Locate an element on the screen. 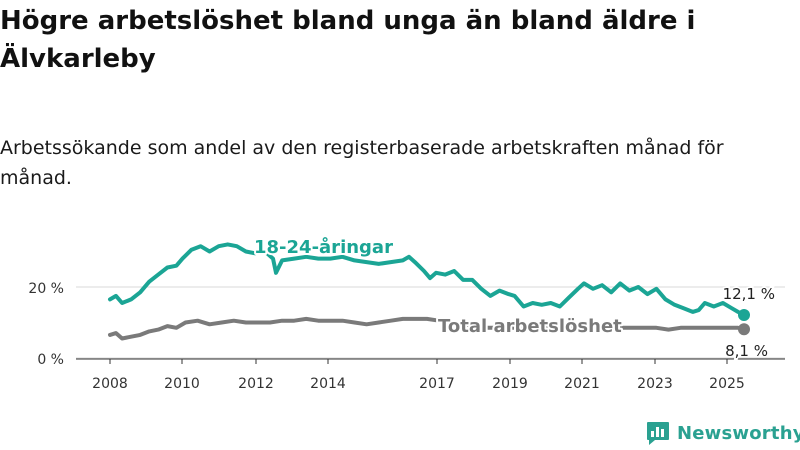 Image resolution: width=800 pixels, height=450 pixels. series-label-youth: 18-24-åringar is located at coordinates (323, 247).